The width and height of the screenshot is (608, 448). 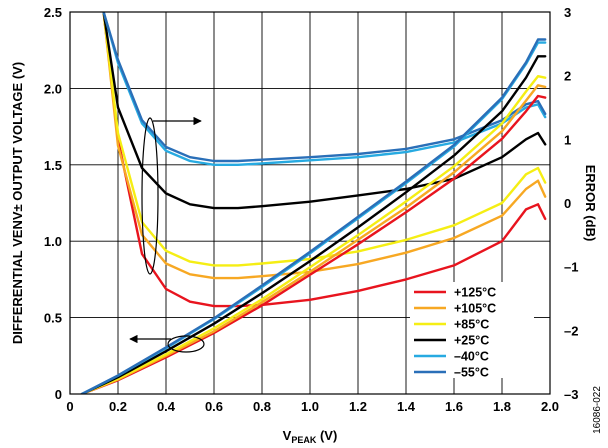 I want to click on x-axis-title: VPEAK (V), so click(x=310, y=436).